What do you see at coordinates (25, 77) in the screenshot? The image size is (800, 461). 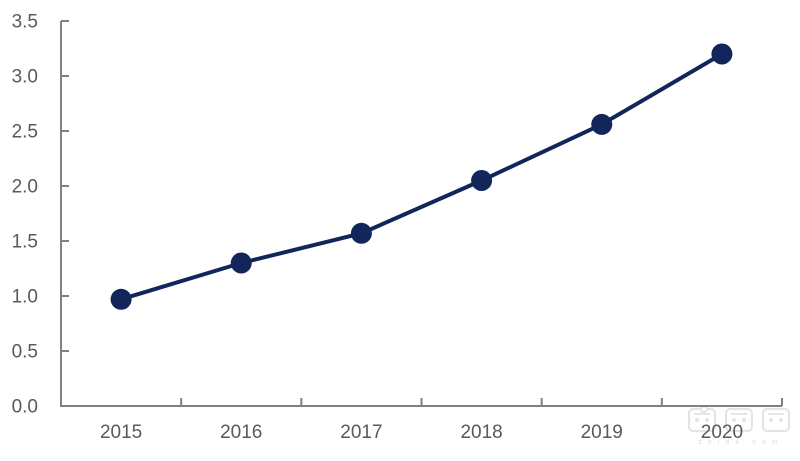 I see `y-axis-tick-label: 3.0` at bounding box center [25, 77].